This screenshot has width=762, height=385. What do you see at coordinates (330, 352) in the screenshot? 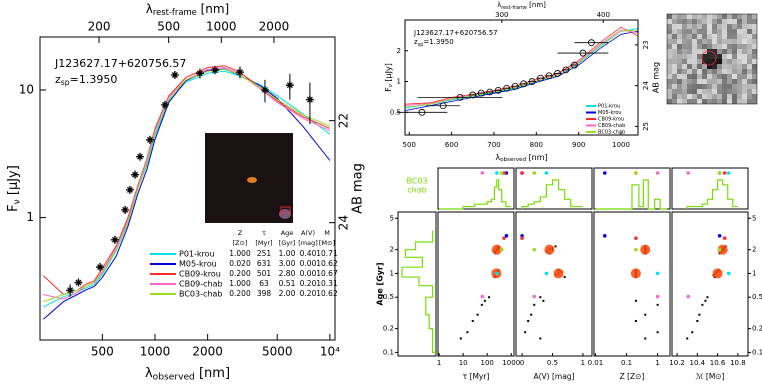
I see `x-tick-label: 10⁴` at bounding box center [330, 352].